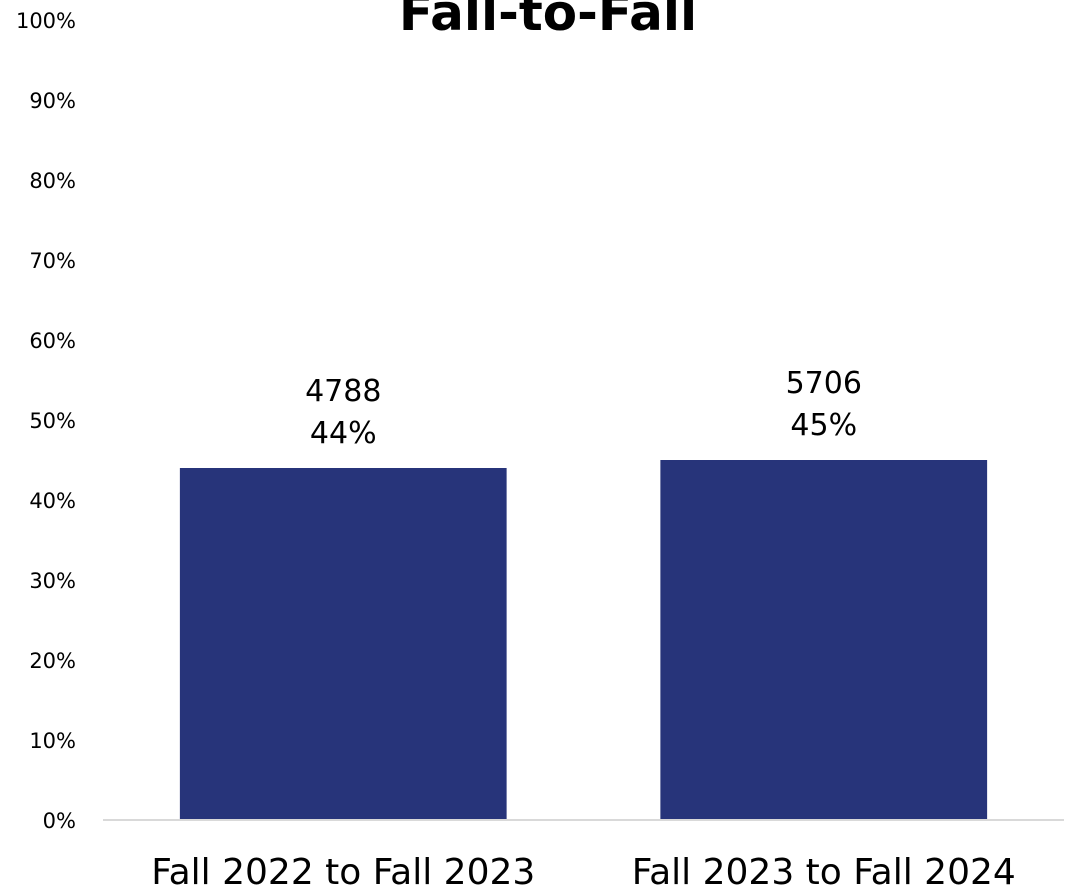 This screenshot has width=1074, height=891. What do you see at coordinates (52, 181) in the screenshot?
I see `y-tick-label: 80%` at bounding box center [52, 181].